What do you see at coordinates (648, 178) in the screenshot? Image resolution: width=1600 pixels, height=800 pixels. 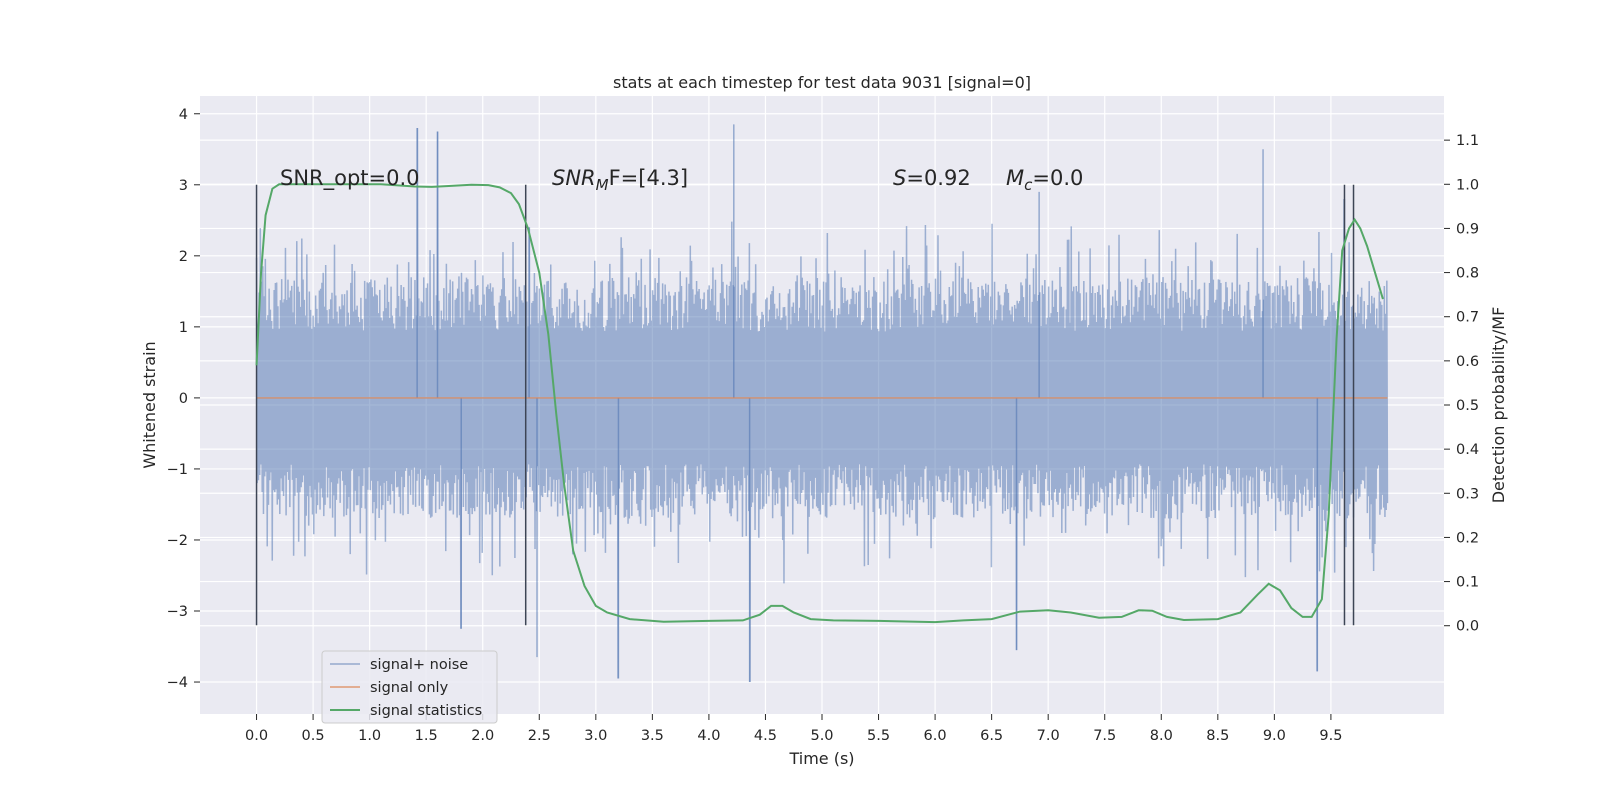 I see `snr-mf-value: F=[4.3]` at bounding box center [648, 178].